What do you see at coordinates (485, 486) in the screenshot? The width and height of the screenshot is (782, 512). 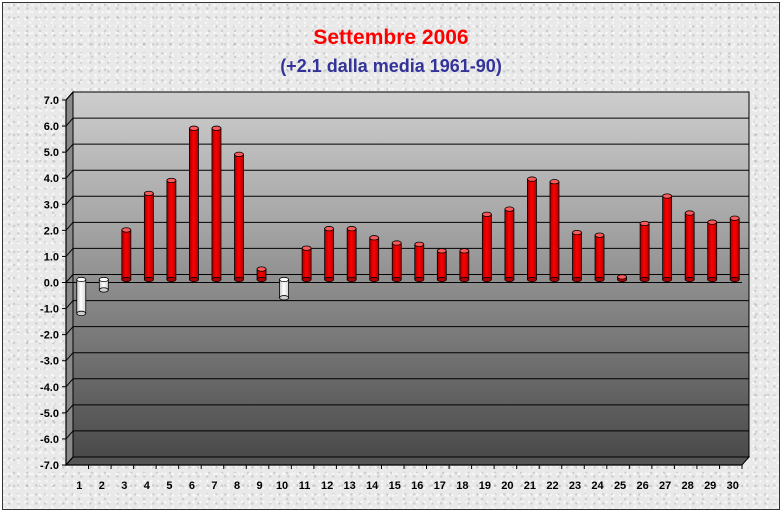 I see `x-tick-label: 19` at bounding box center [485, 486].